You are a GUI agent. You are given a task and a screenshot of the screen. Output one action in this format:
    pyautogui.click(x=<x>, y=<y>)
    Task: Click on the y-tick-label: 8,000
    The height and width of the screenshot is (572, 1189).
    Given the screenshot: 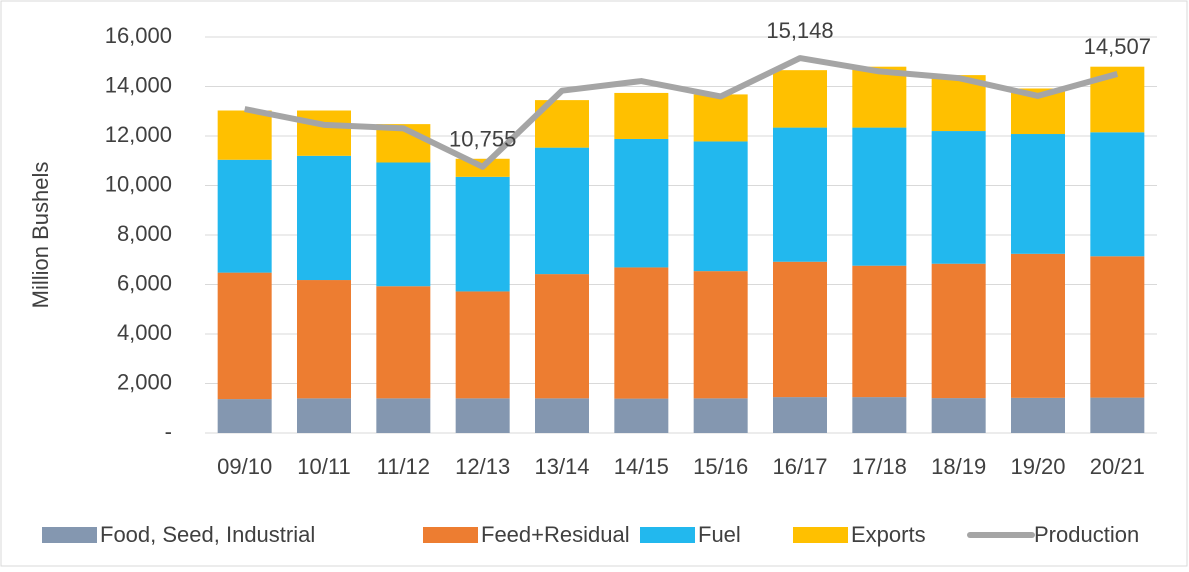 What is the action you would take?
    pyautogui.click(x=144, y=233)
    